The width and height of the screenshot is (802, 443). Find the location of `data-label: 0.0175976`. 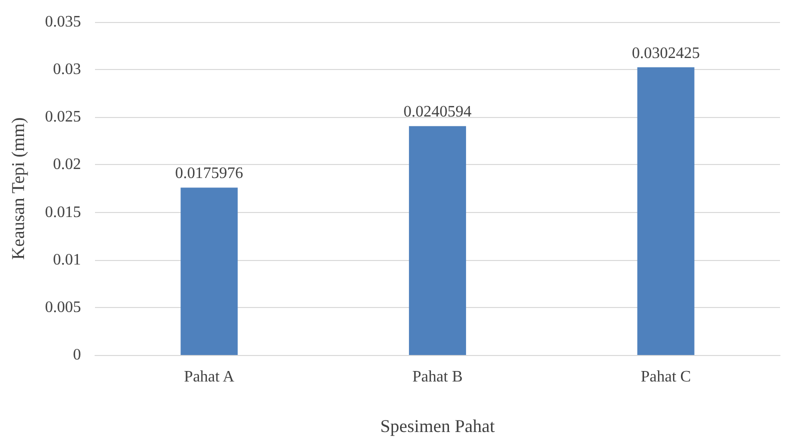

data-label: 0.0175976 is located at coordinates (209, 173).